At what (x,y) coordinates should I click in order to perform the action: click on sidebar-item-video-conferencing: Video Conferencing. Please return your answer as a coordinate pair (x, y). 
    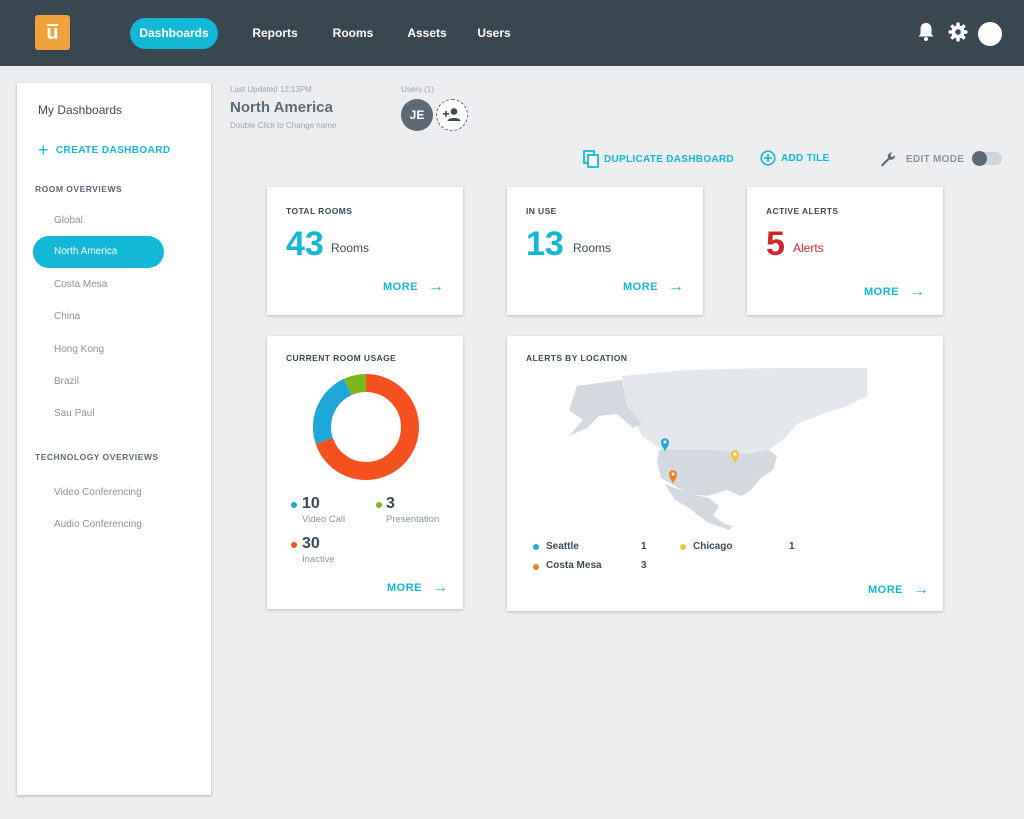
    Looking at the image, I should click on (98, 492).